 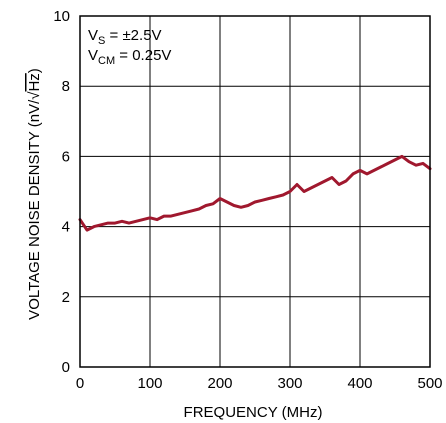 What do you see at coordinates (149, 383) in the screenshot?
I see `x-tick-label: 100` at bounding box center [149, 383].